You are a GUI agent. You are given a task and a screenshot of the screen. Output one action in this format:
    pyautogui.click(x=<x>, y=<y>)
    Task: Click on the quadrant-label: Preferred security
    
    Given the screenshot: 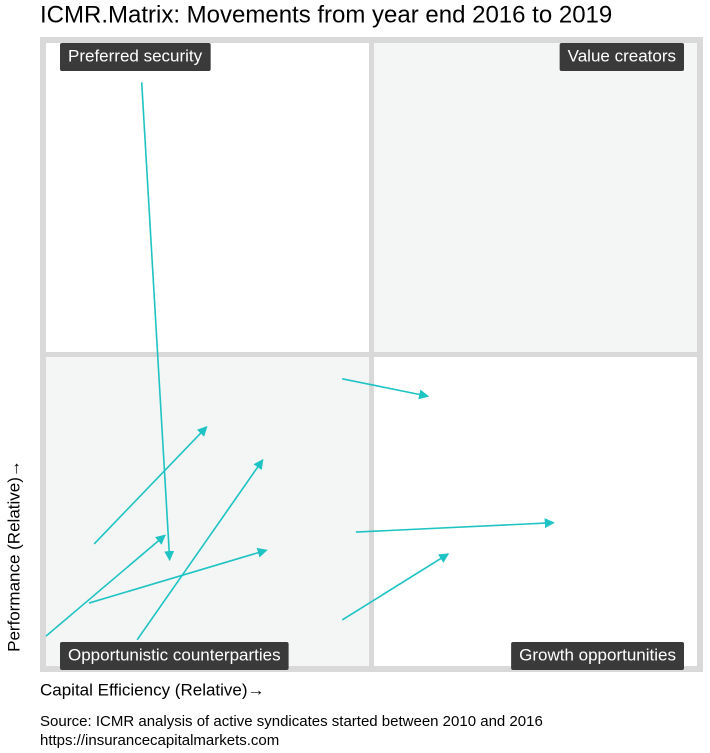 What is the action you would take?
    pyautogui.click(x=135, y=55)
    